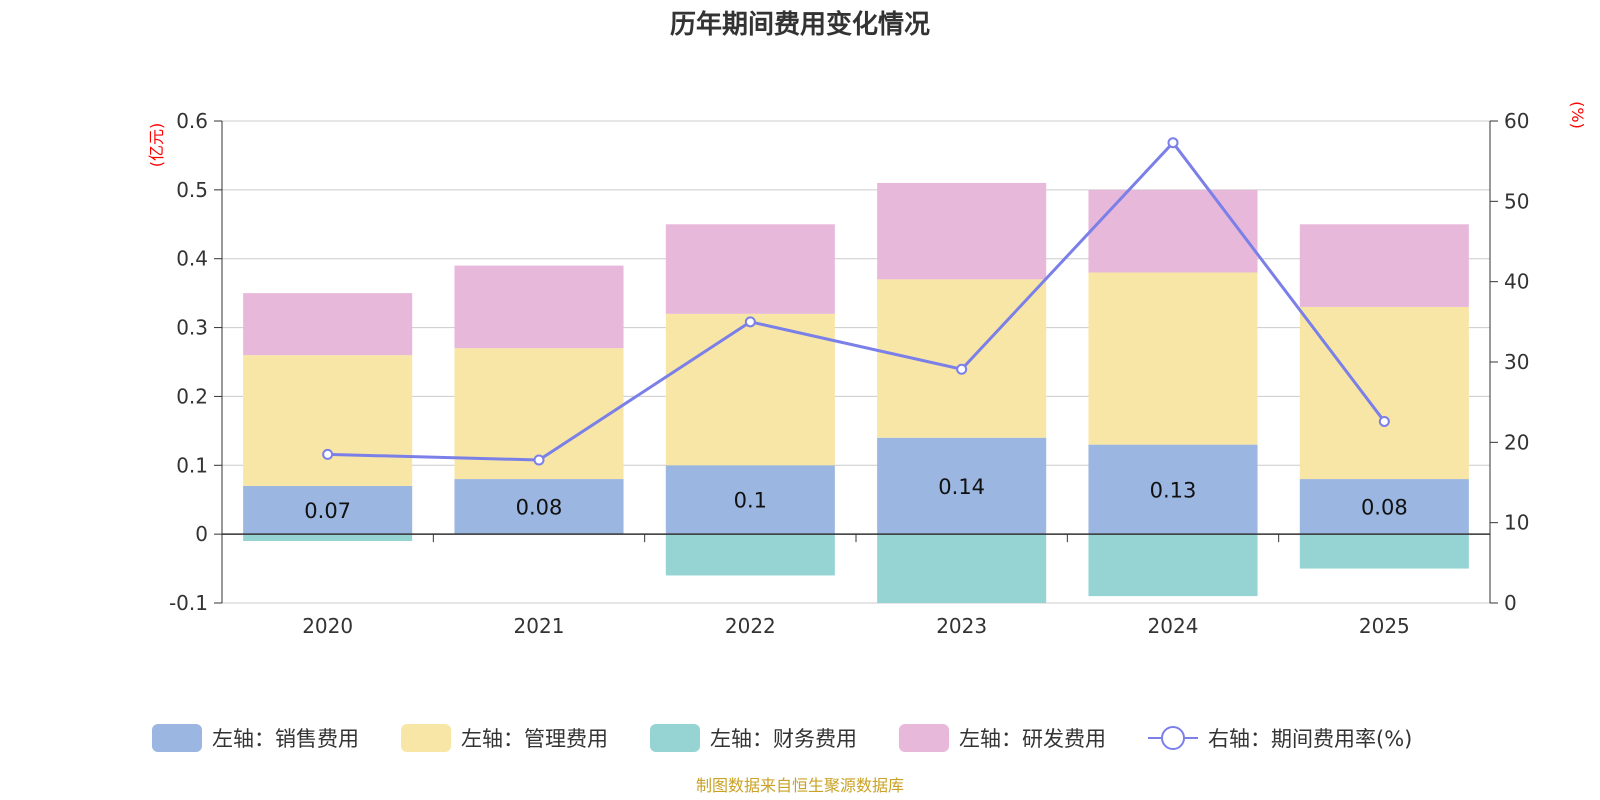 This screenshot has width=1600, height=800. Describe the element at coordinates (1173, 738) in the screenshot. I see `legend-marker-swatch` at that location.